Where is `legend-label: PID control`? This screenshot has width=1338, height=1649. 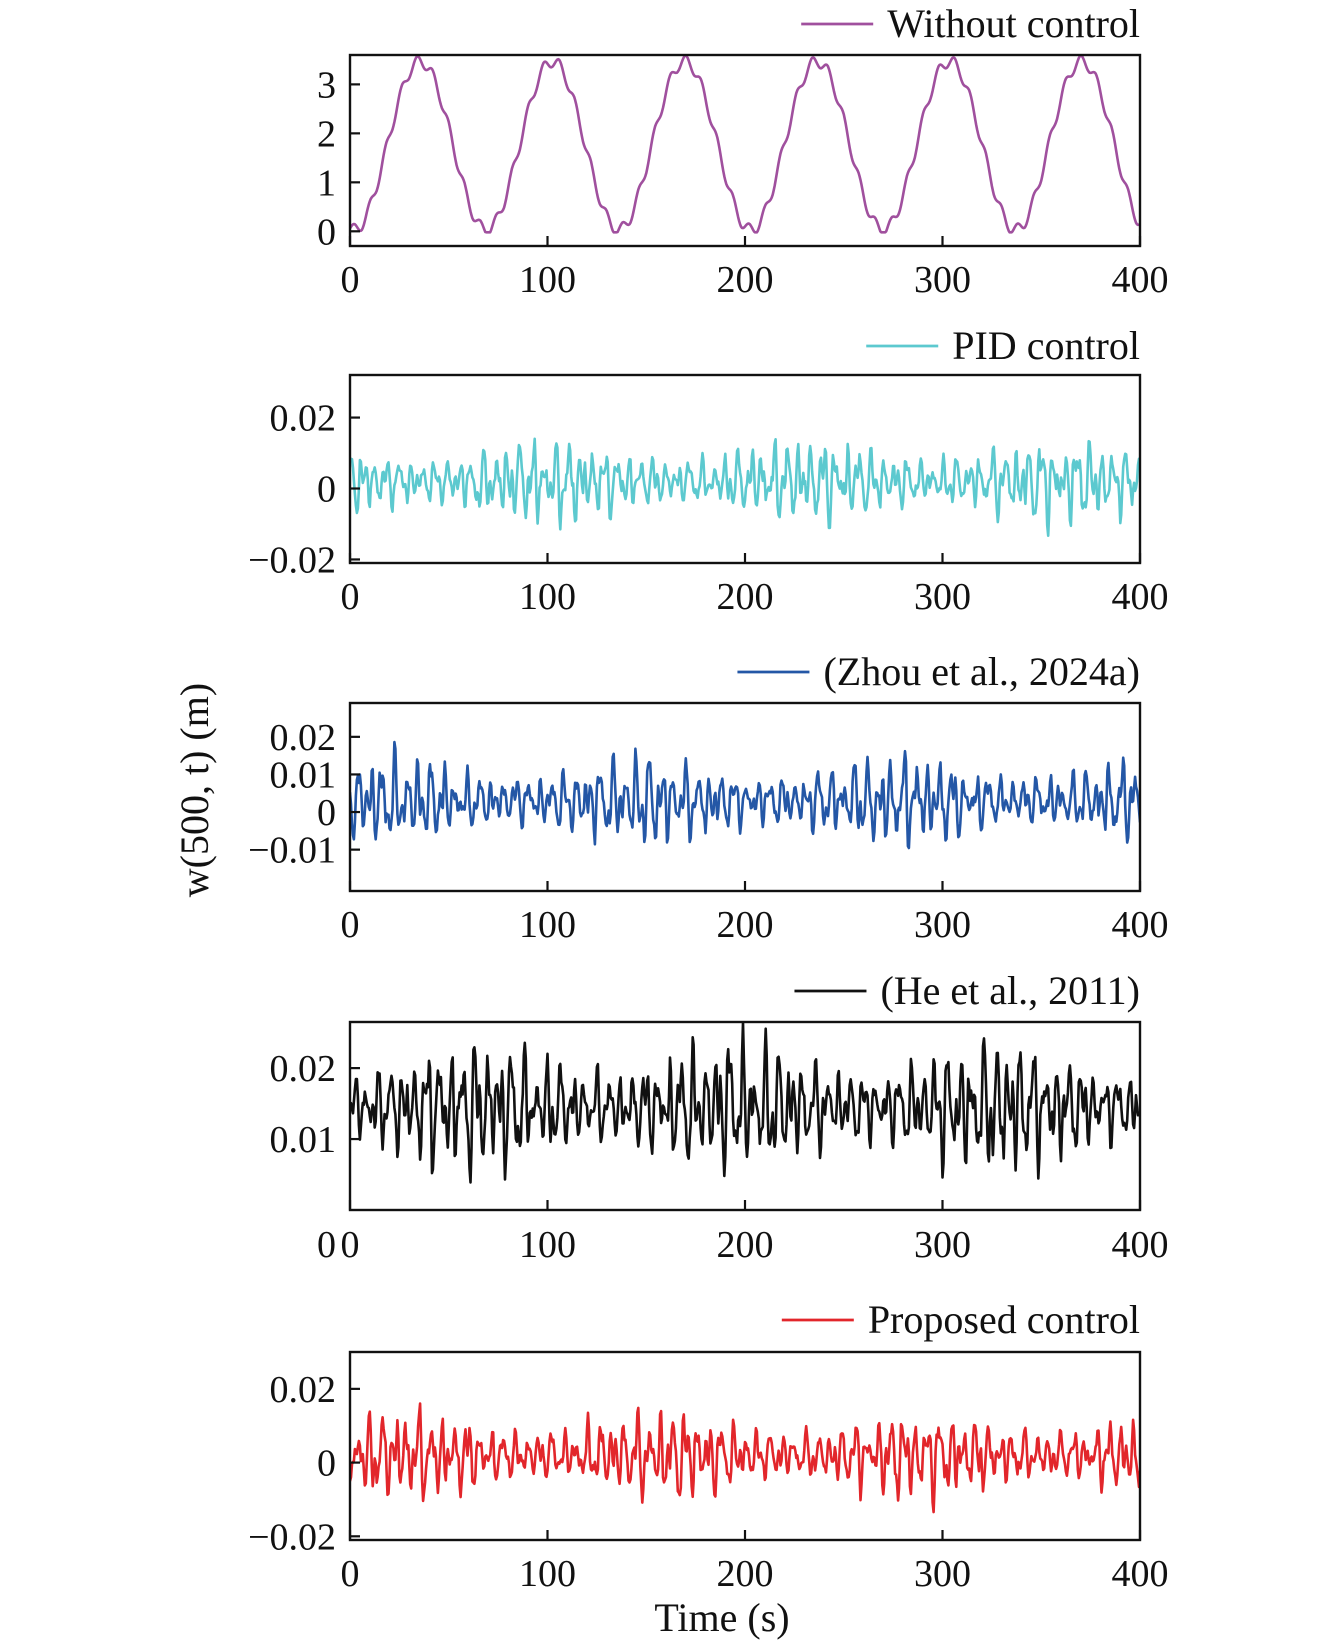 legend-label: PID control is located at coordinates (1046, 345).